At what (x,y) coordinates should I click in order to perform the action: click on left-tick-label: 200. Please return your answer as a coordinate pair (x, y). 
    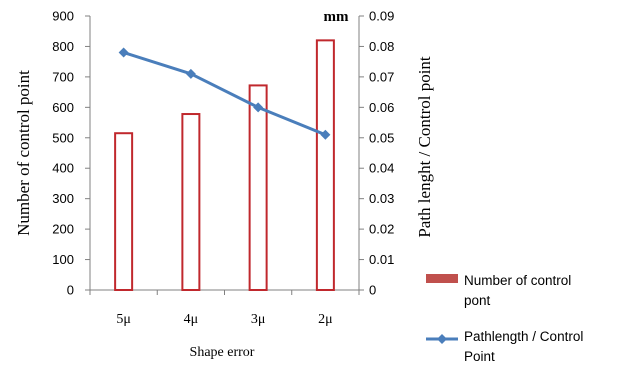
    Looking at the image, I should click on (63, 229).